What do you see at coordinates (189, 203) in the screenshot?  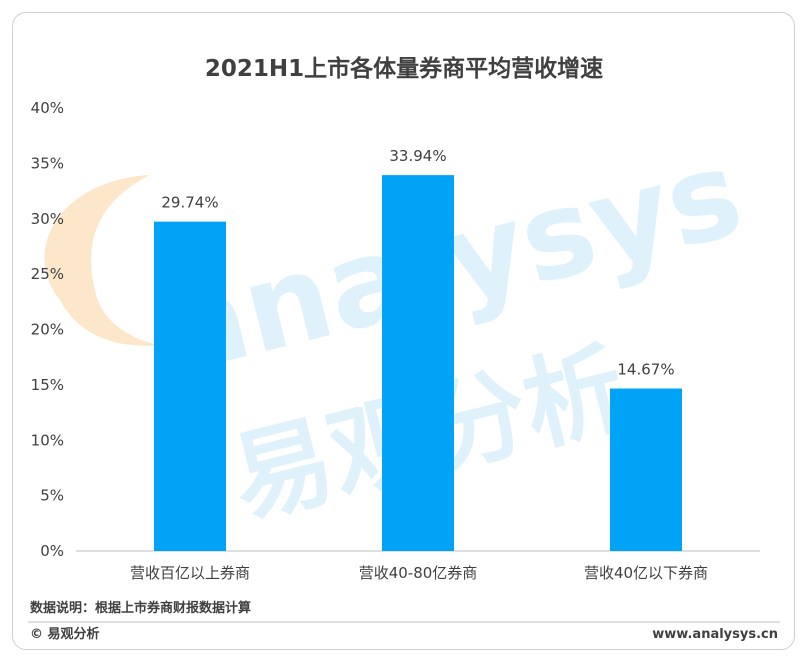 I see `data-label: 29.74%` at bounding box center [189, 203].